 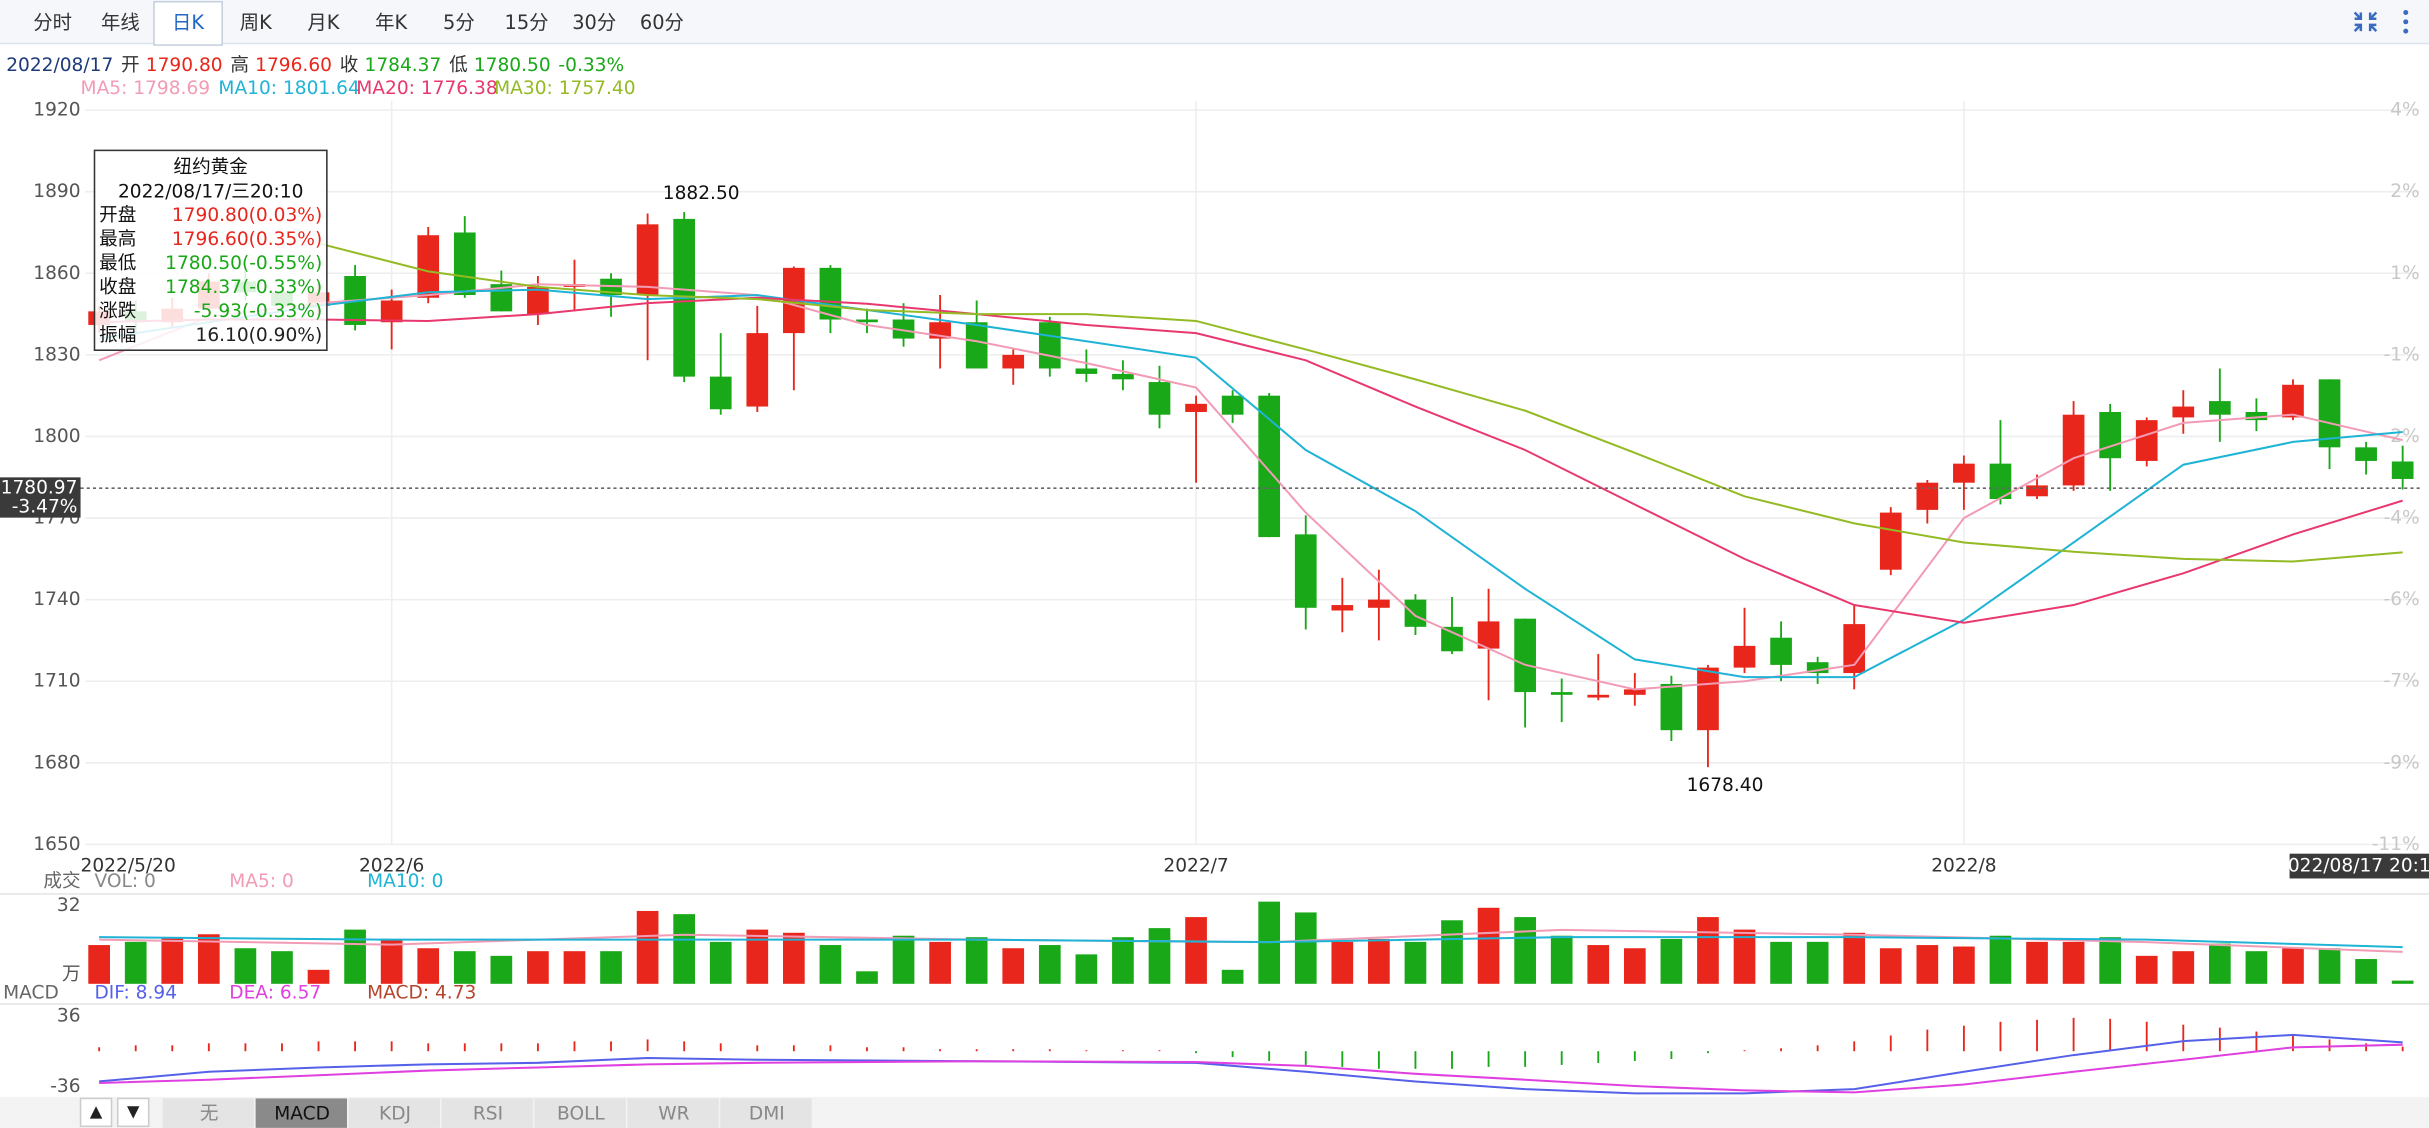 I want to click on y2-tick-label: -4%, so click(x=2402, y=518).